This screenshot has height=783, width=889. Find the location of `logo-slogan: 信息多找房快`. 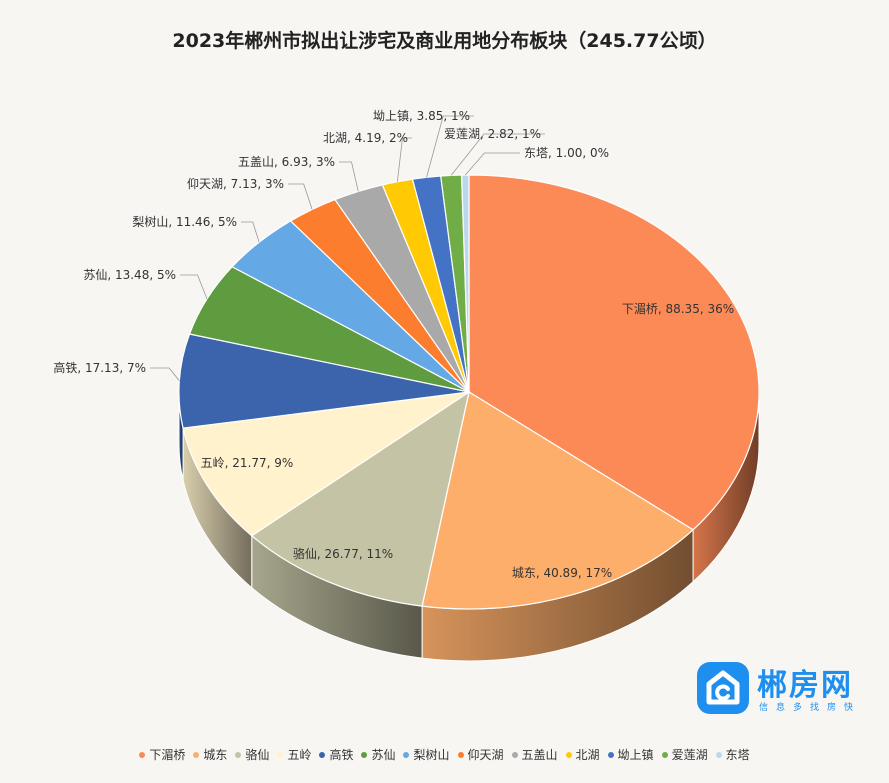

logo-slogan: 信息多找房快 is located at coordinates (810, 708).